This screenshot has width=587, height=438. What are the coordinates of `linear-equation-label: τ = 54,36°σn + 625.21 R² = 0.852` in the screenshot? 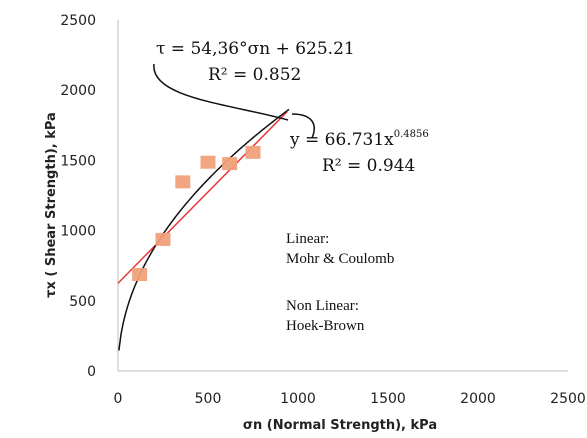 It's located at (255, 62).